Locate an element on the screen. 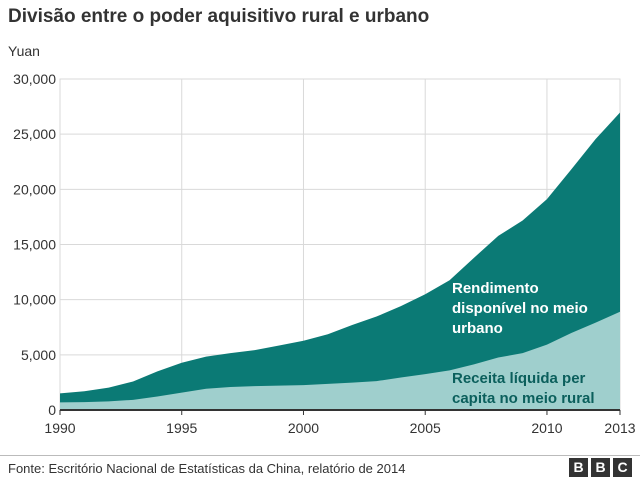 This screenshot has width=640, height=484. y-tick-label: 10,000 is located at coordinates (34, 300).